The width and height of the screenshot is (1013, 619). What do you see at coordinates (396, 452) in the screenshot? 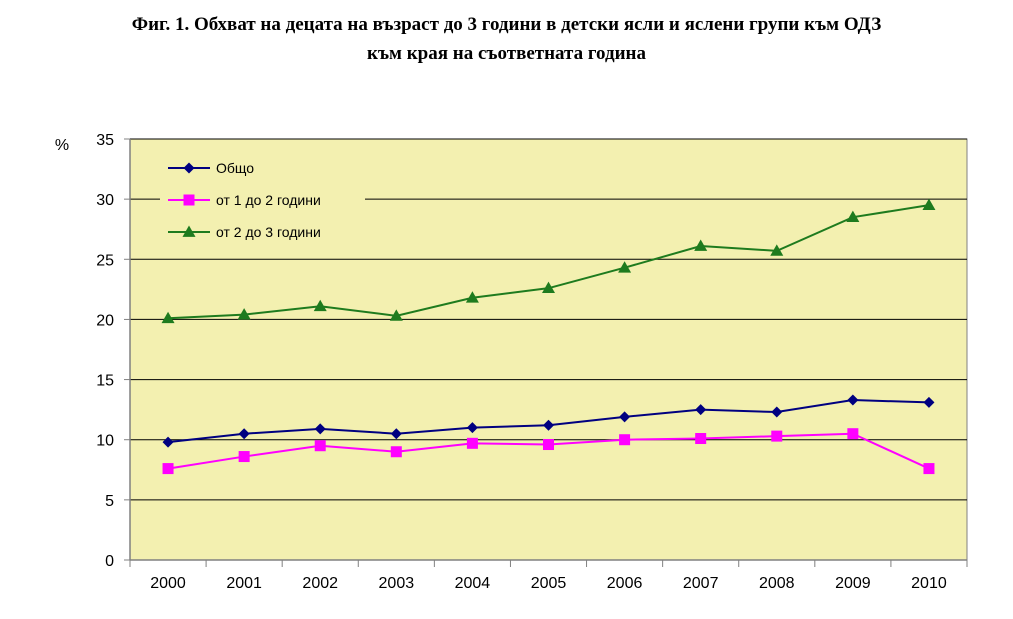
I see `data-point-s1-2003` at bounding box center [396, 452].